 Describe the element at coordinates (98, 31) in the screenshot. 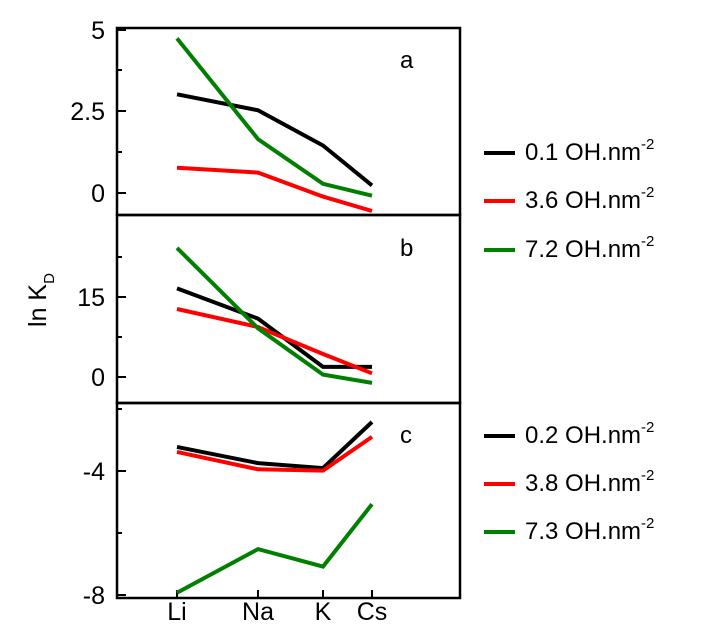

I see `y-tick-label-a: 5` at that location.